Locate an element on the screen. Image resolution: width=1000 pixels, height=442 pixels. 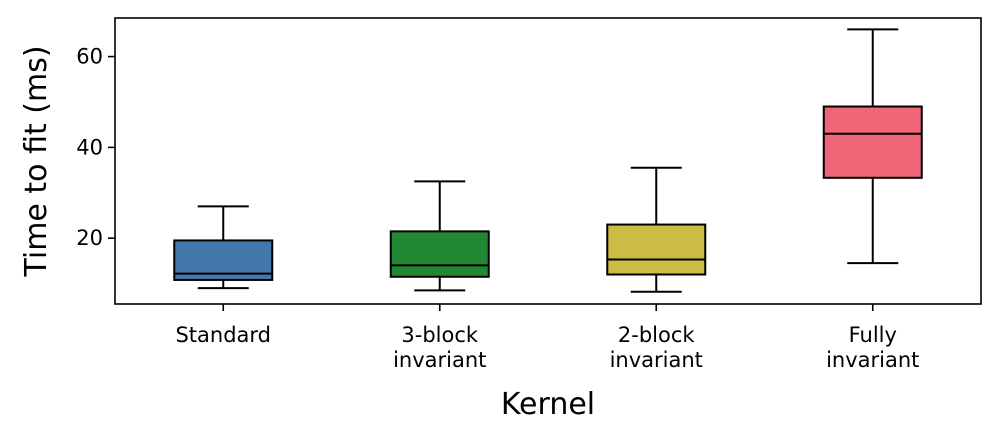
y-axis: 20 40 60 is located at coordinates (95, 147).